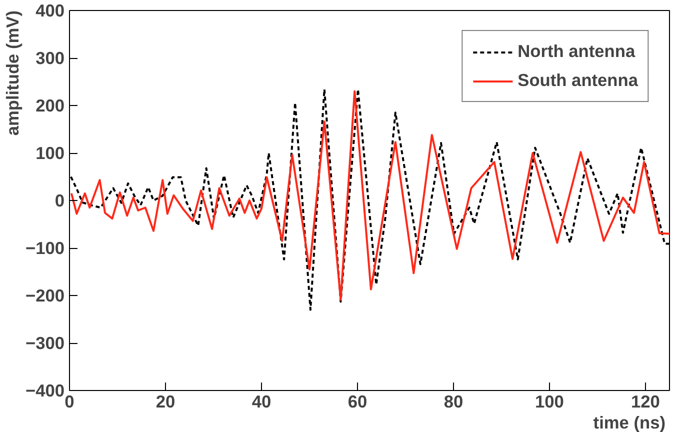 This screenshot has width=675, height=432. I want to click on y-tick-label: 200, so click(50, 106).